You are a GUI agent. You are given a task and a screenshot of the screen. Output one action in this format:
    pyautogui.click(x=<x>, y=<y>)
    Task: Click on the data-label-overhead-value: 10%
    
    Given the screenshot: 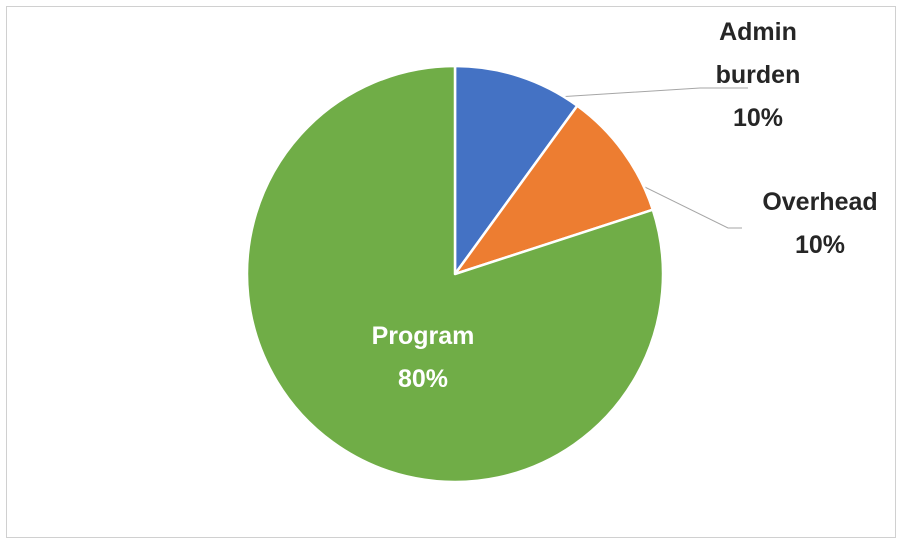 What is the action you would take?
    pyautogui.click(x=820, y=245)
    